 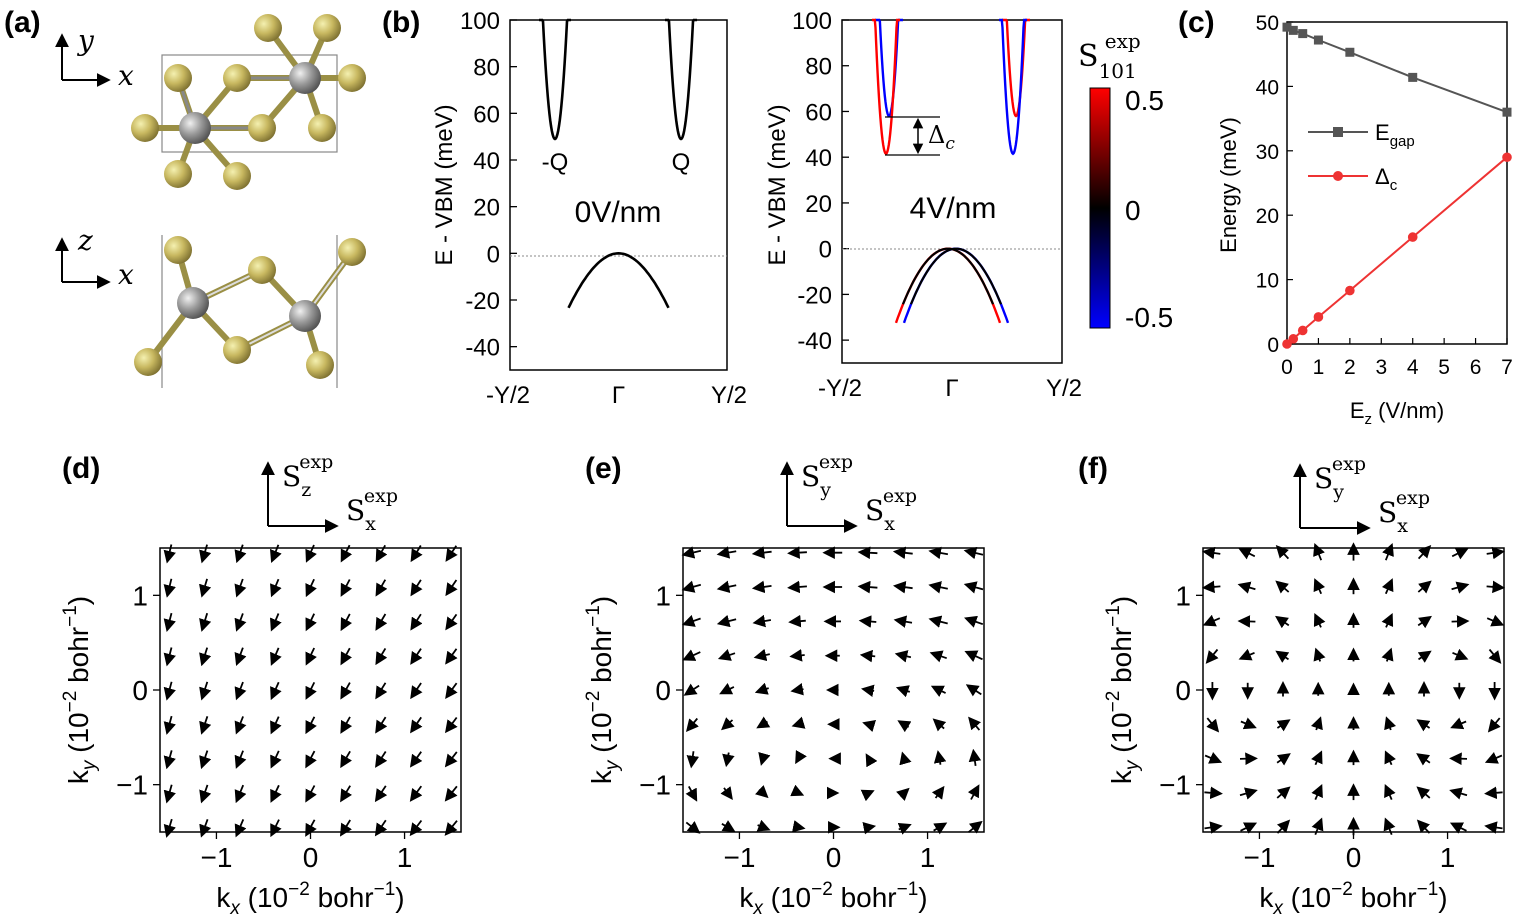 I want to click on quiver-ylabel: ky (10−2 bohr−1), so click(x=1123, y=690).